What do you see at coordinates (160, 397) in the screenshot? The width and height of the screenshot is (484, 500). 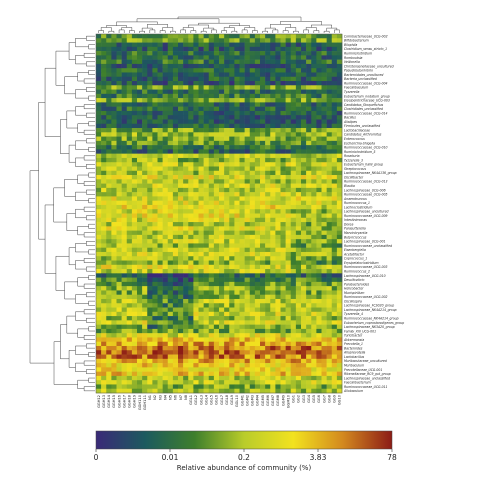 I see `column-label: N3` at bounding box center [160, 397].